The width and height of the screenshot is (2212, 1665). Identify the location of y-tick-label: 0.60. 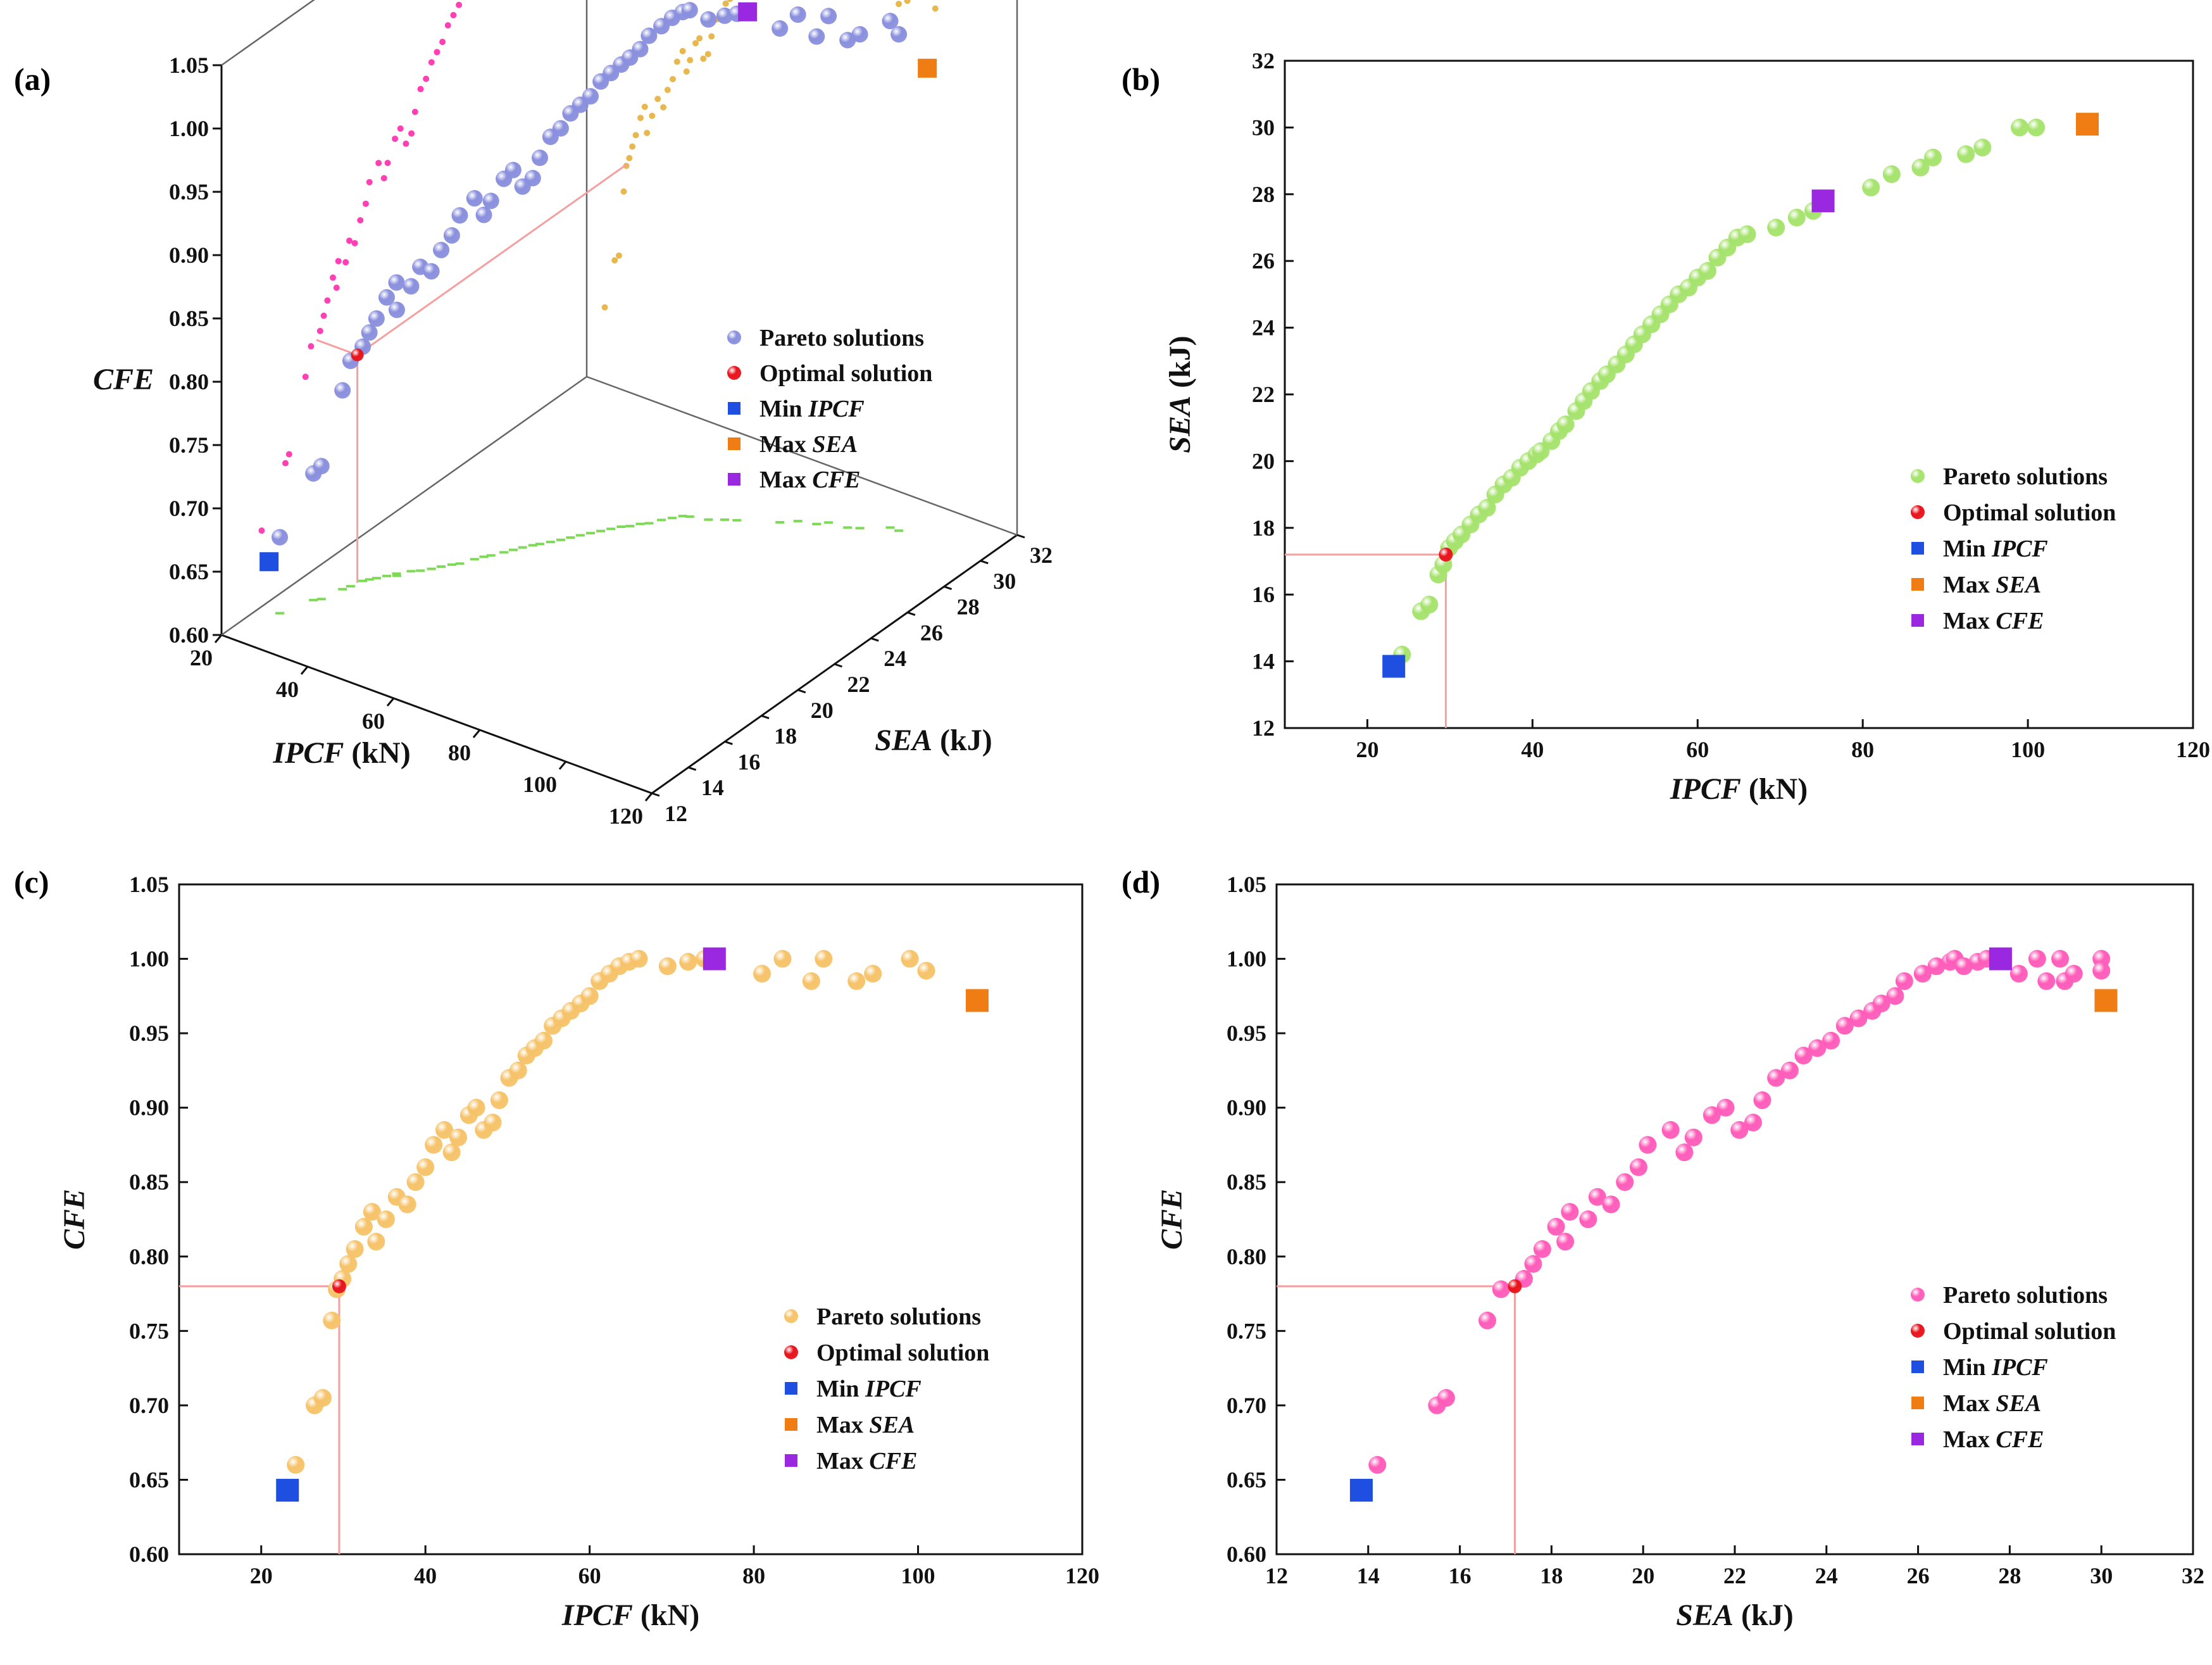
(1247, 1554).